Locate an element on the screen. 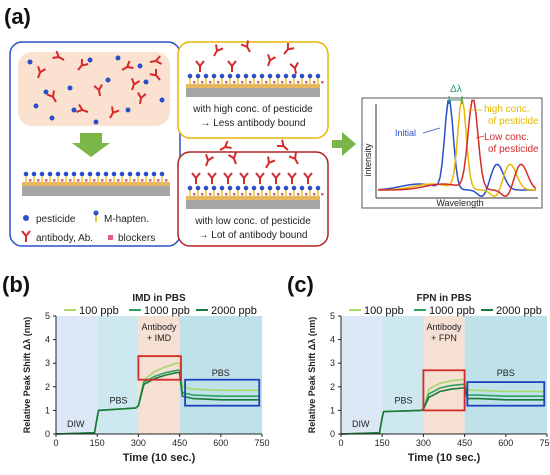 The width and height of the screenshot is (550, 475). panel-a-label: (a) is located at coordinates (17, 16).